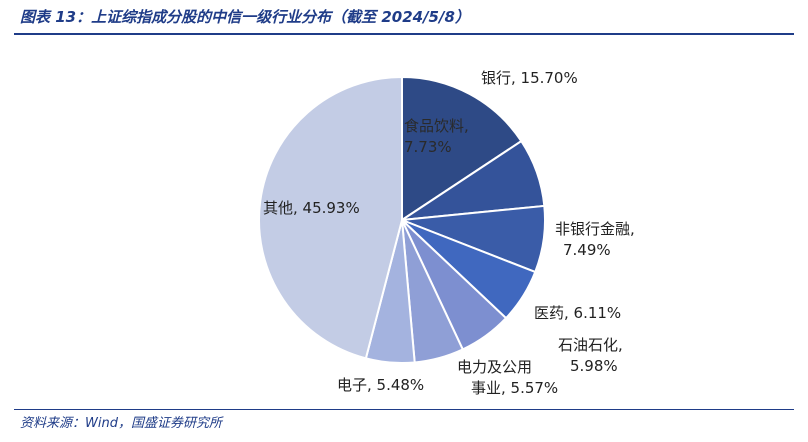  What do you see at coordinates (577, 313) in the screenshot?
I see `slice-label-3: 医药, 6.11%` at bounding box center [577, 313].